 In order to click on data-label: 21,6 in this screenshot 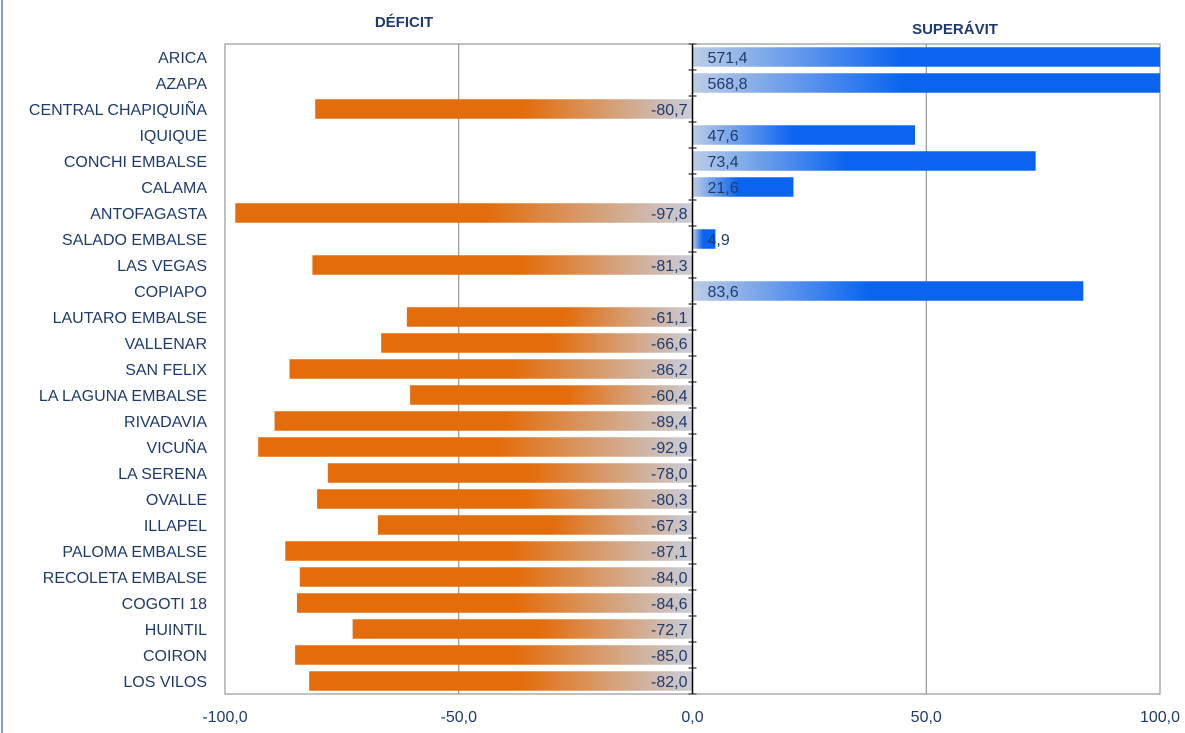, I will do `click(723, 188)`.